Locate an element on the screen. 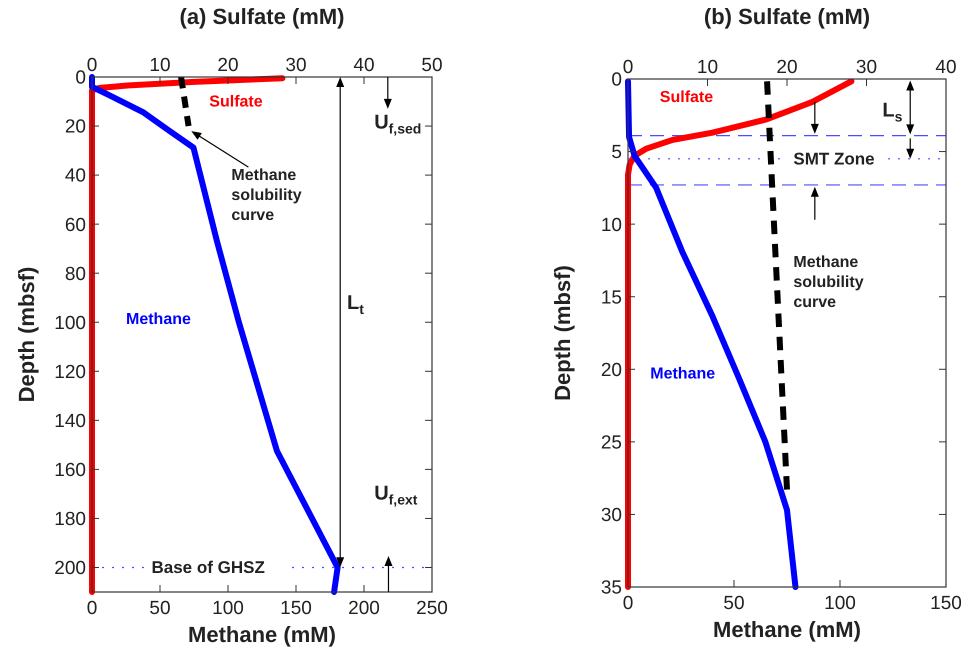 This screenshot has height=662, width=971. x2-axis-title: (b) Sulfate (mM) is located at coordinates (787, 16).